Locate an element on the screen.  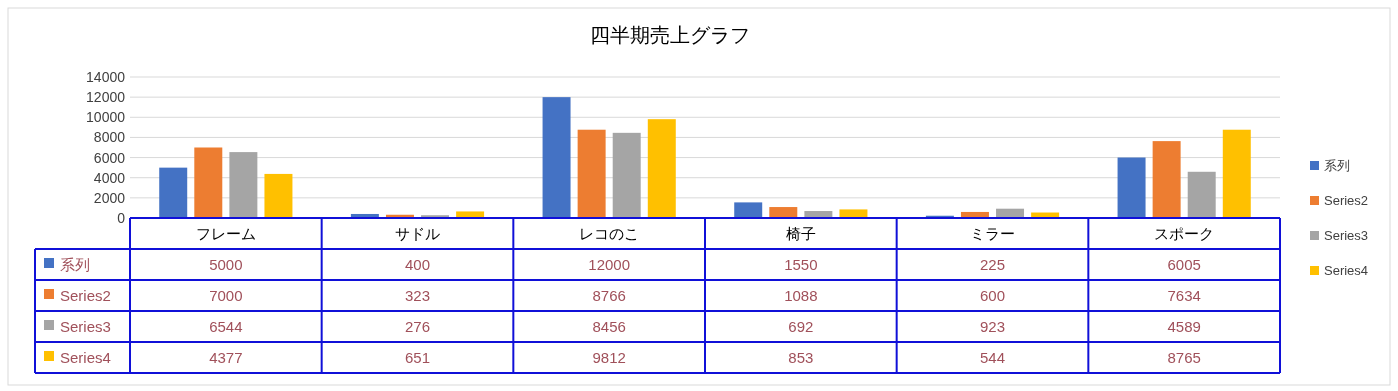
y-tick-label: 14000 is located at coordinates (106, 77).